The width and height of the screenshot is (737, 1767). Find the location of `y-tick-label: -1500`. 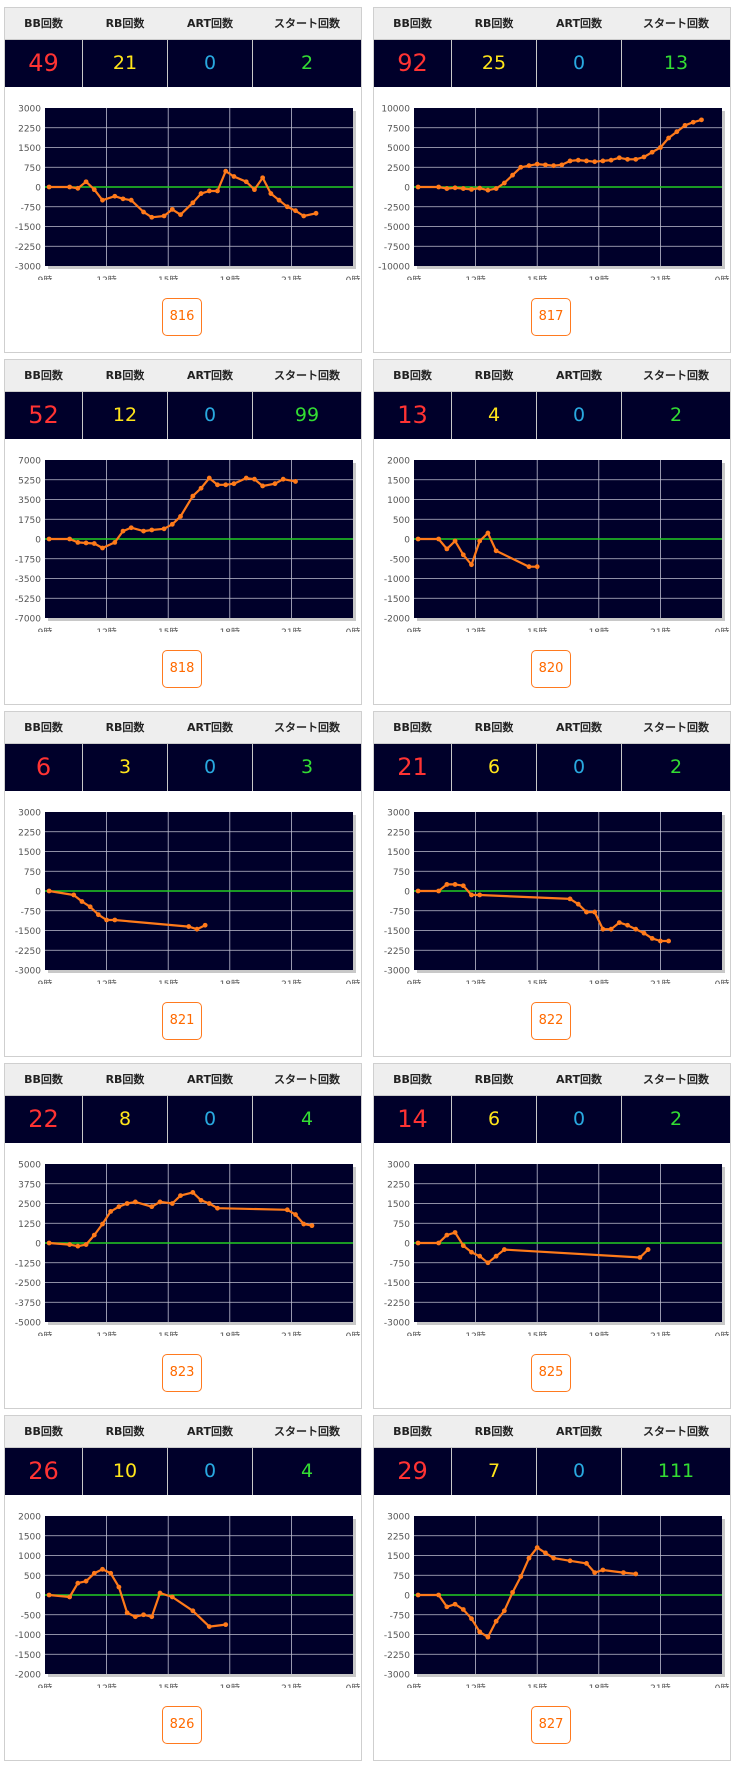

y-tick-label: -1500 is located at coordinates (28, 1656).